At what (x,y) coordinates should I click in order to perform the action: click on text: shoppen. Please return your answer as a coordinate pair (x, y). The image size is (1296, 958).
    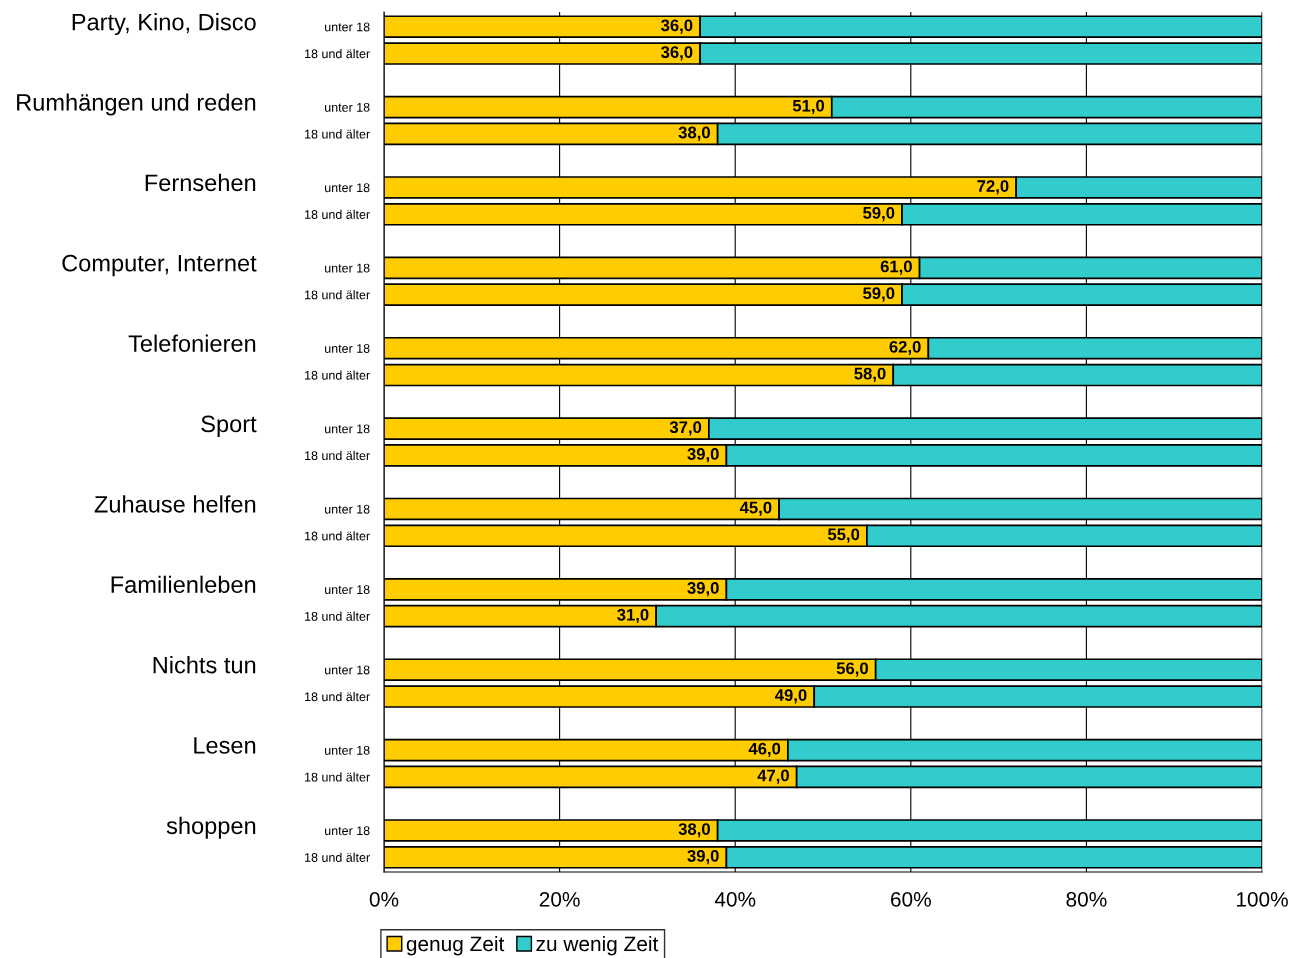
    Looking at the image, I should click on (211, 827).